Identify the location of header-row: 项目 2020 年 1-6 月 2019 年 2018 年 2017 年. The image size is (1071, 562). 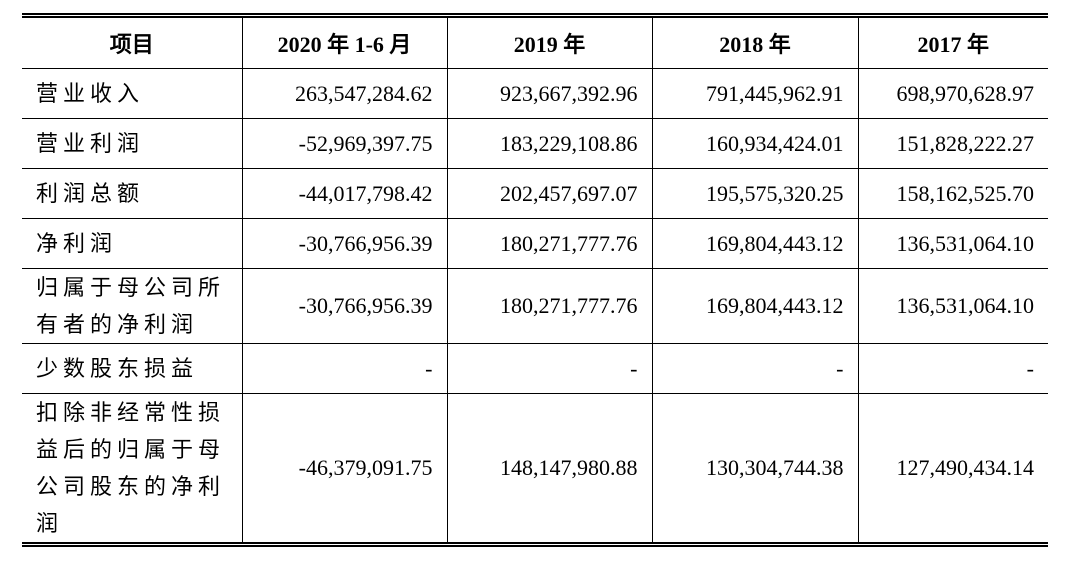
(535, 42).